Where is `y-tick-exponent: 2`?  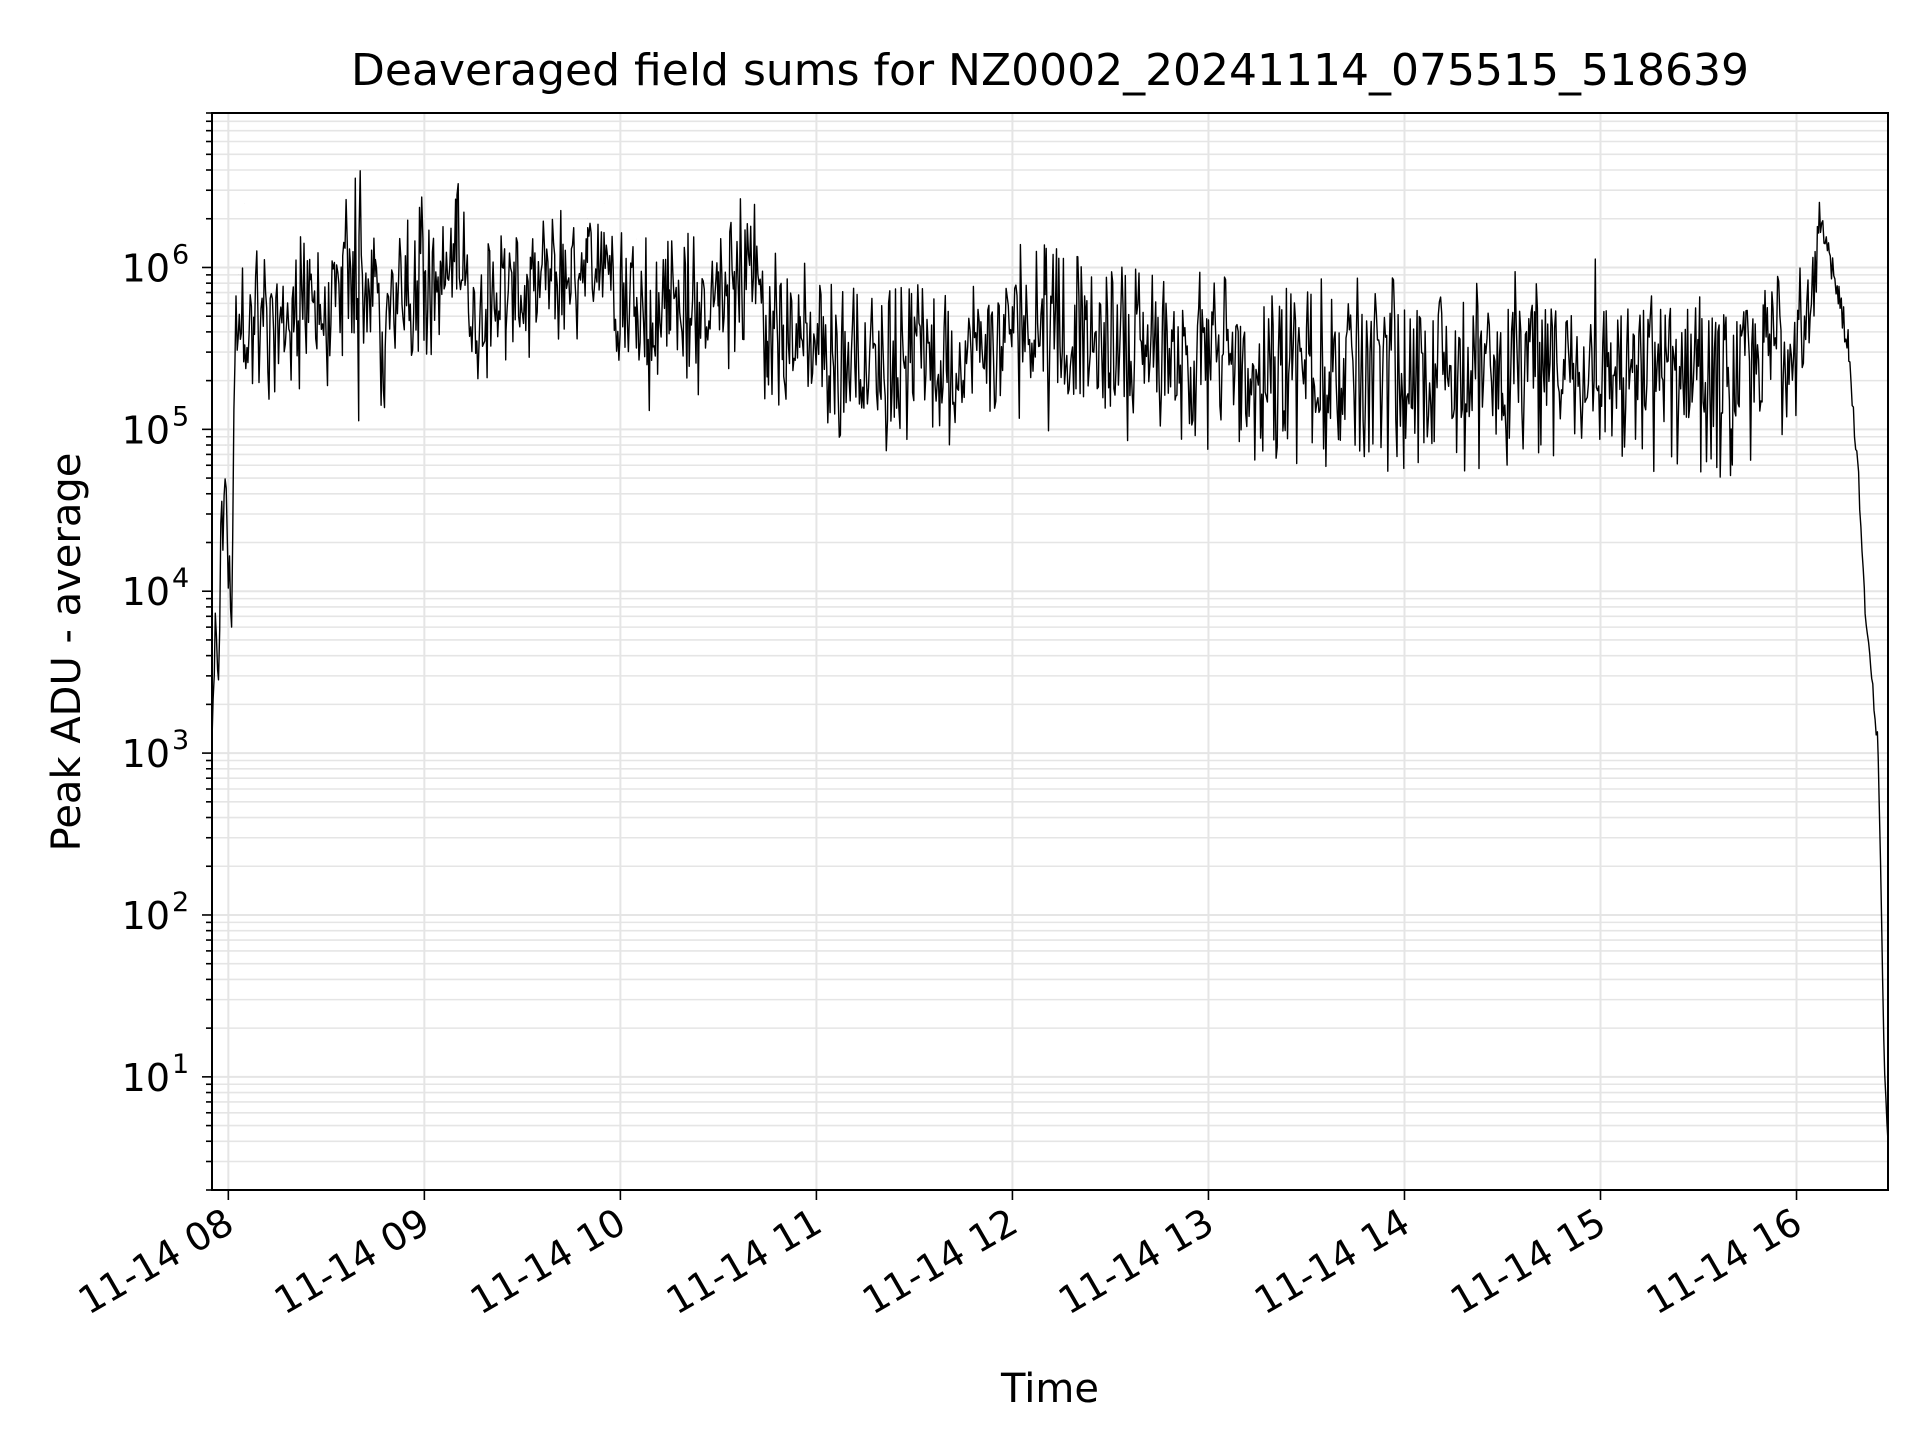
y-tick-exponent: 2 is located at coordinates (180, 902).